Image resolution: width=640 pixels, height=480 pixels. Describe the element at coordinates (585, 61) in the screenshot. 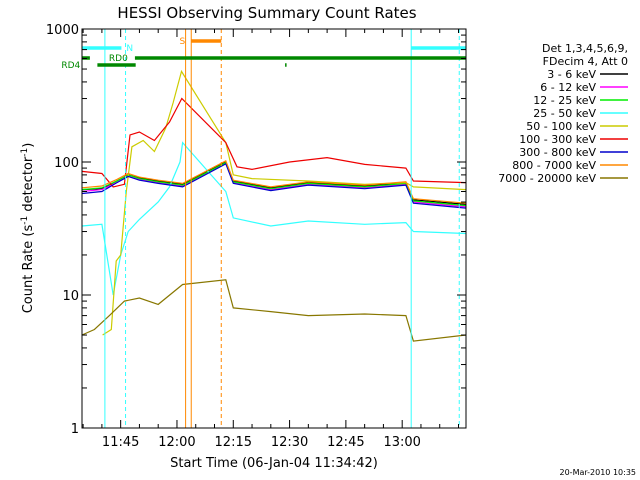

I see `legend-header-line-2: FDecim 4, Att 0` at that location.